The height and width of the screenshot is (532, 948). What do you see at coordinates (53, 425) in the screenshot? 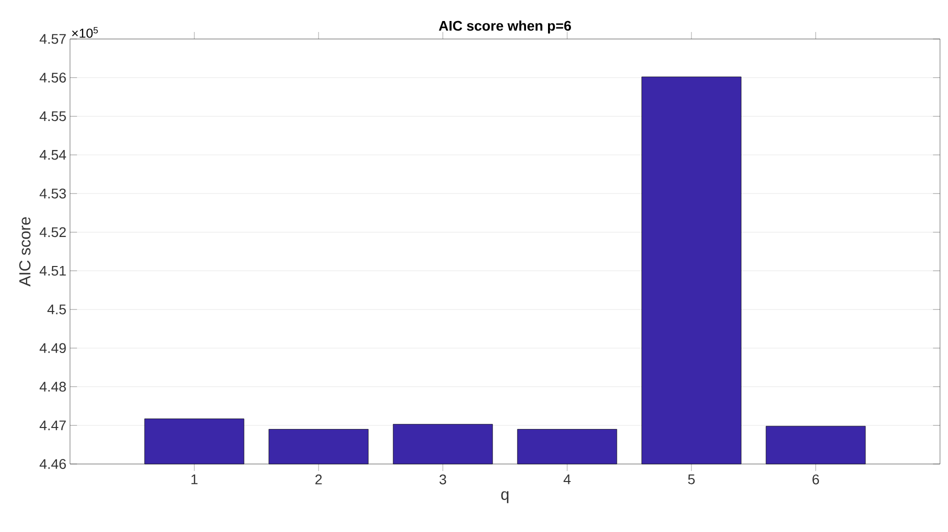
I see `y-tick-label: 4.47` at bounding box center [53, 425].